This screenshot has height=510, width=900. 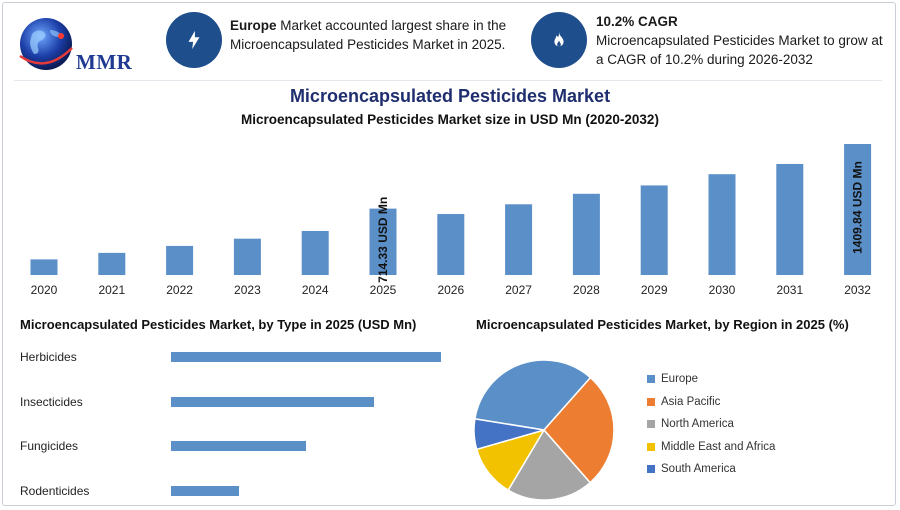 I want to click on legend-item-asia-pacific: Asia Pacific, so click(x=683, y=402).